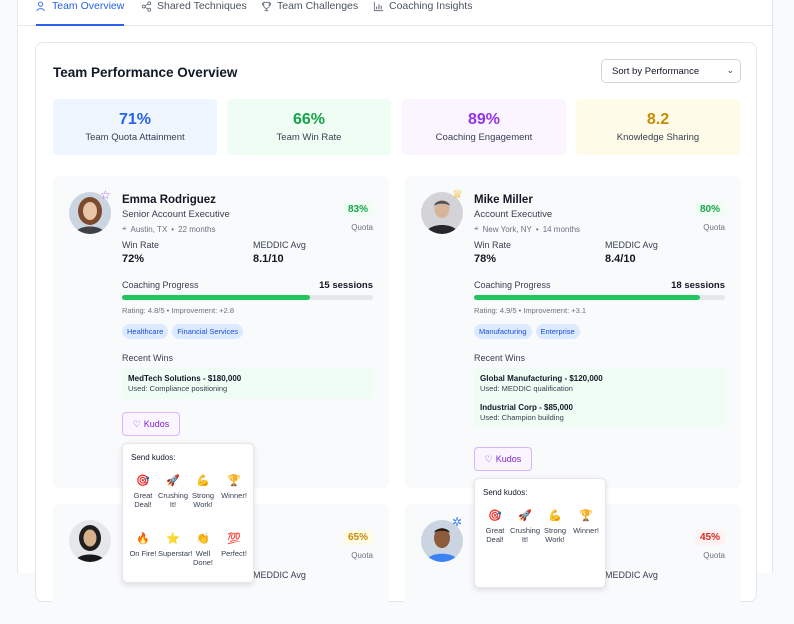 Image resolution: width=794 pixels, height=624 pixels. What do you see at coordinates (178, 388) in the screenshot?
I see `win-used: Used: Compliance positioning` at bounding box center [178, 388].